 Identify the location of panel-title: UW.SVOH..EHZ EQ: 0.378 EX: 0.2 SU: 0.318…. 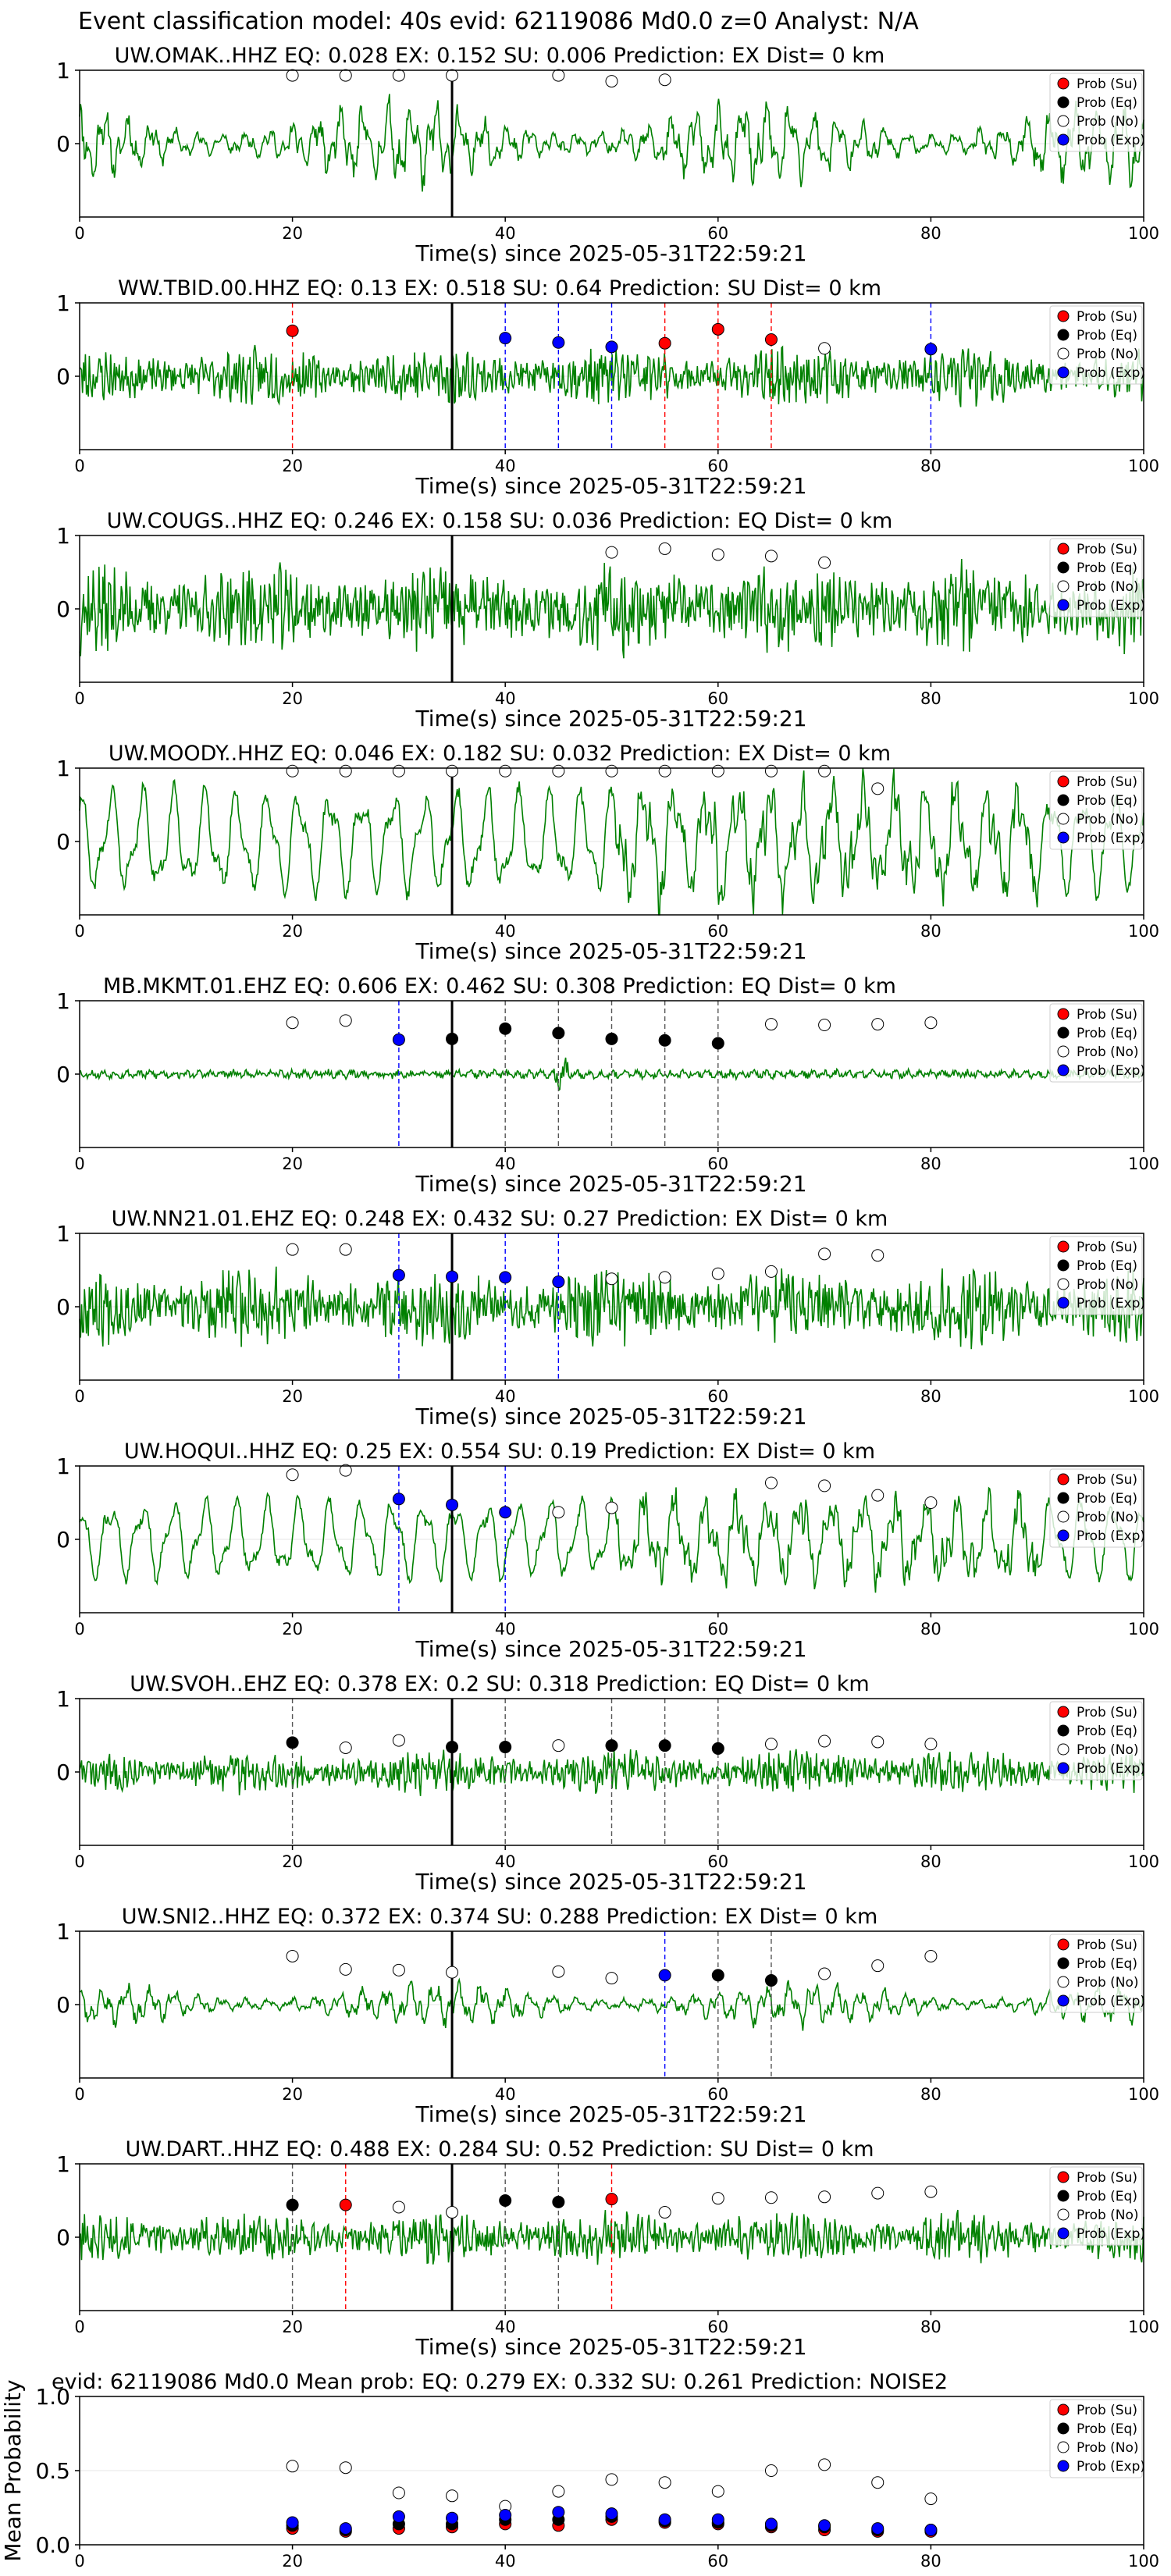
(499, 1684).